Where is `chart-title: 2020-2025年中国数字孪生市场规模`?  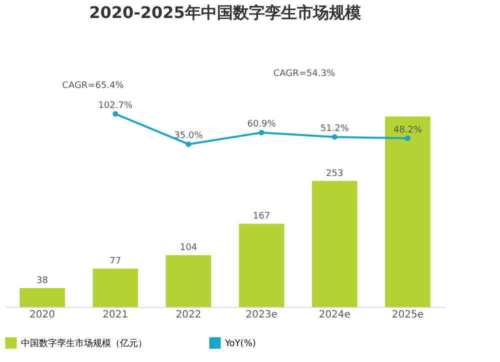
chart-title: 2020-2025年中国数字孪生市场规模 is located at coordinates (225, 12).